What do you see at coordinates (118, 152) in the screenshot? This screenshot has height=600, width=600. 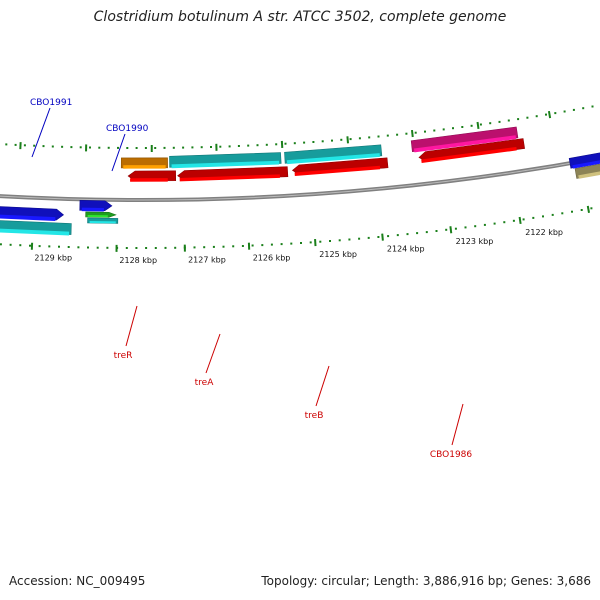 I see `gene-label-cbo1990-leader` at bounding box center [118, 152].